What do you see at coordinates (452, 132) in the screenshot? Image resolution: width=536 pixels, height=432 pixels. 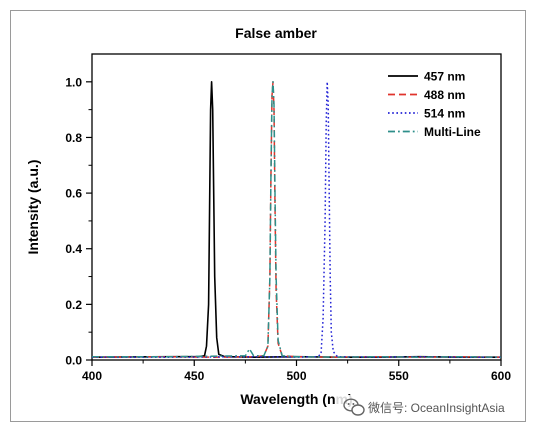 I see `legend-label-3: Multi-Line` at bounding box center [452, 132].